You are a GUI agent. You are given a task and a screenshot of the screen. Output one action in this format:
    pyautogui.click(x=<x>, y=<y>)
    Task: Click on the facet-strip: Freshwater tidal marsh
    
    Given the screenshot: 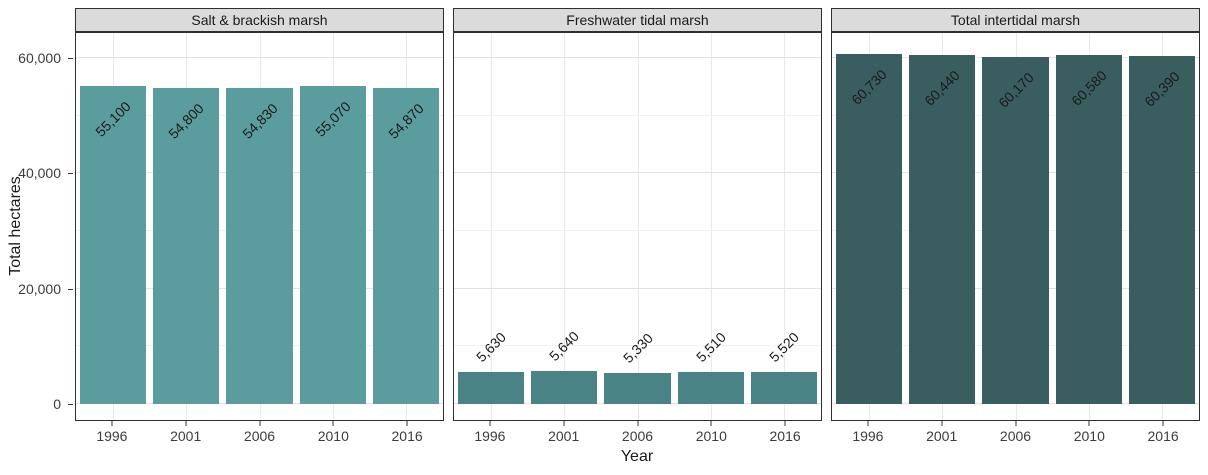 What is the action you would take?
    pyautogui.click(x=637, y=20)
    